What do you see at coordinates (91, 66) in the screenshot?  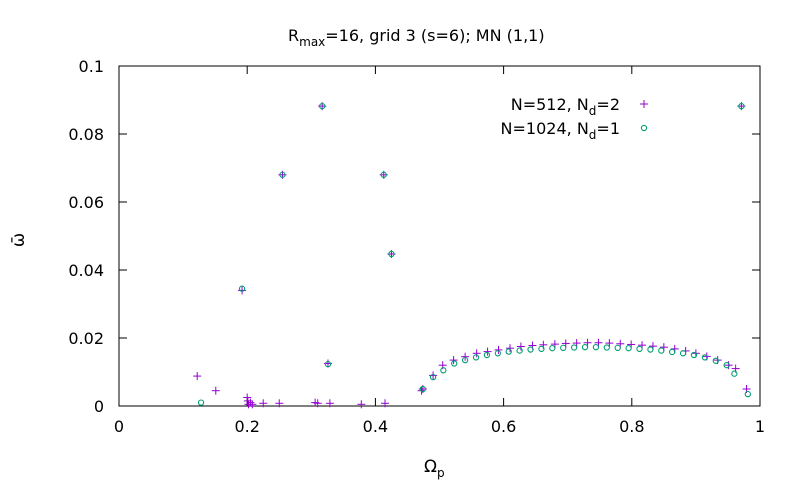 I see `y-tick-label: 0.1` at bounding box center [91, 66].